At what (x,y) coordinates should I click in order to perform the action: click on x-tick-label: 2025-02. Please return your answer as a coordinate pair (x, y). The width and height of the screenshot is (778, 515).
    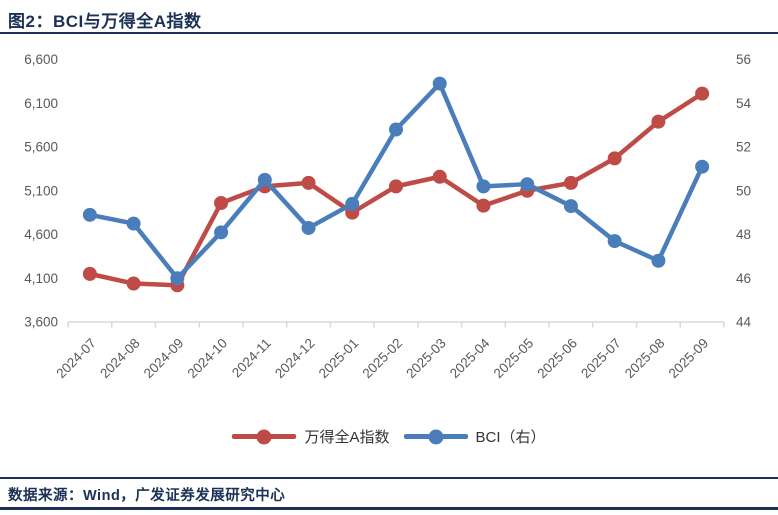
    Looking at the image, I should click on (382, 359).